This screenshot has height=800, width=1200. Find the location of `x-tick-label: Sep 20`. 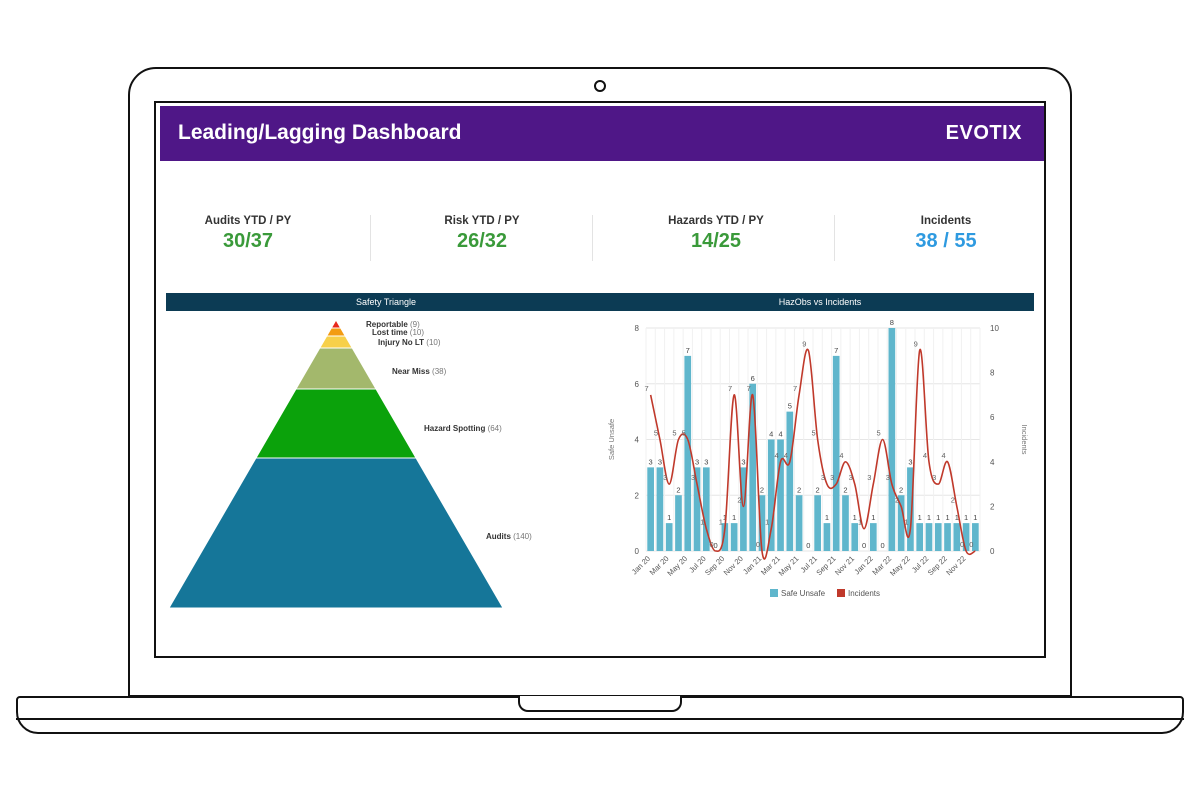

x-tick-label: Sep 20 is located at coordinates (714, 565).